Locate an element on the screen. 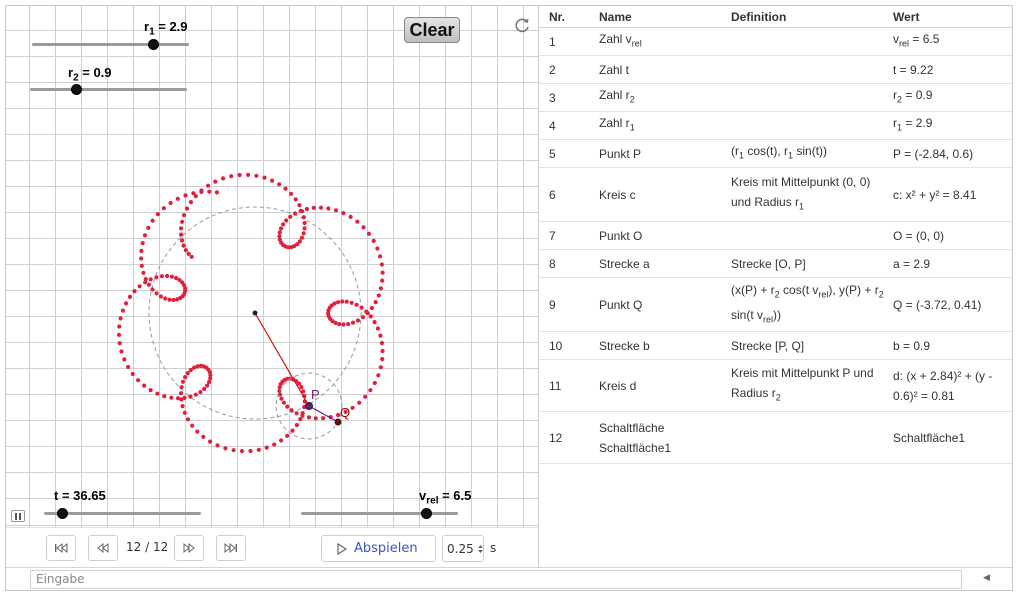  first-frame-button is located at coordinates (61, 548).